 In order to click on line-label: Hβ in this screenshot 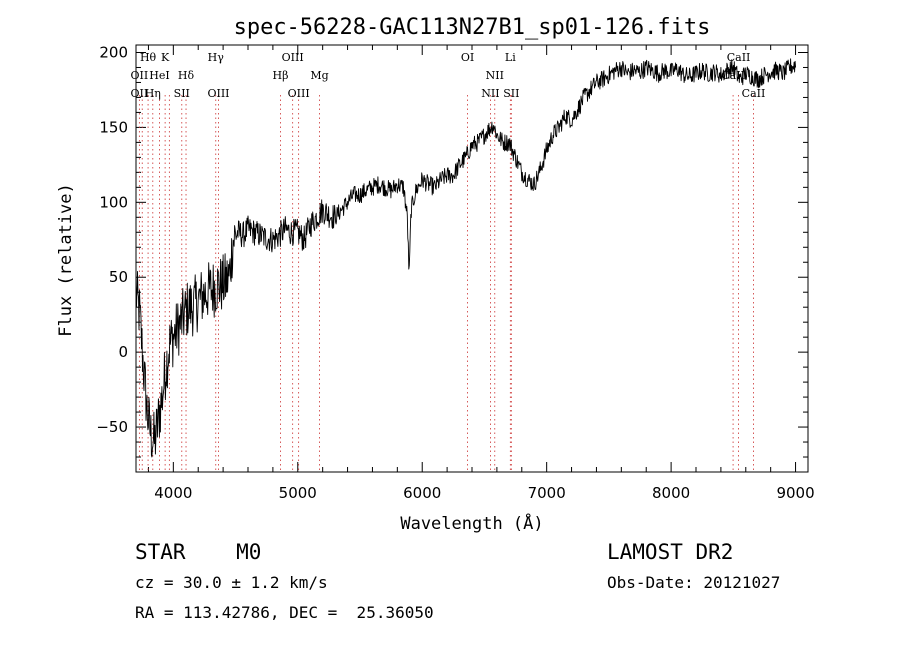, I will do `click(281, 75)`.